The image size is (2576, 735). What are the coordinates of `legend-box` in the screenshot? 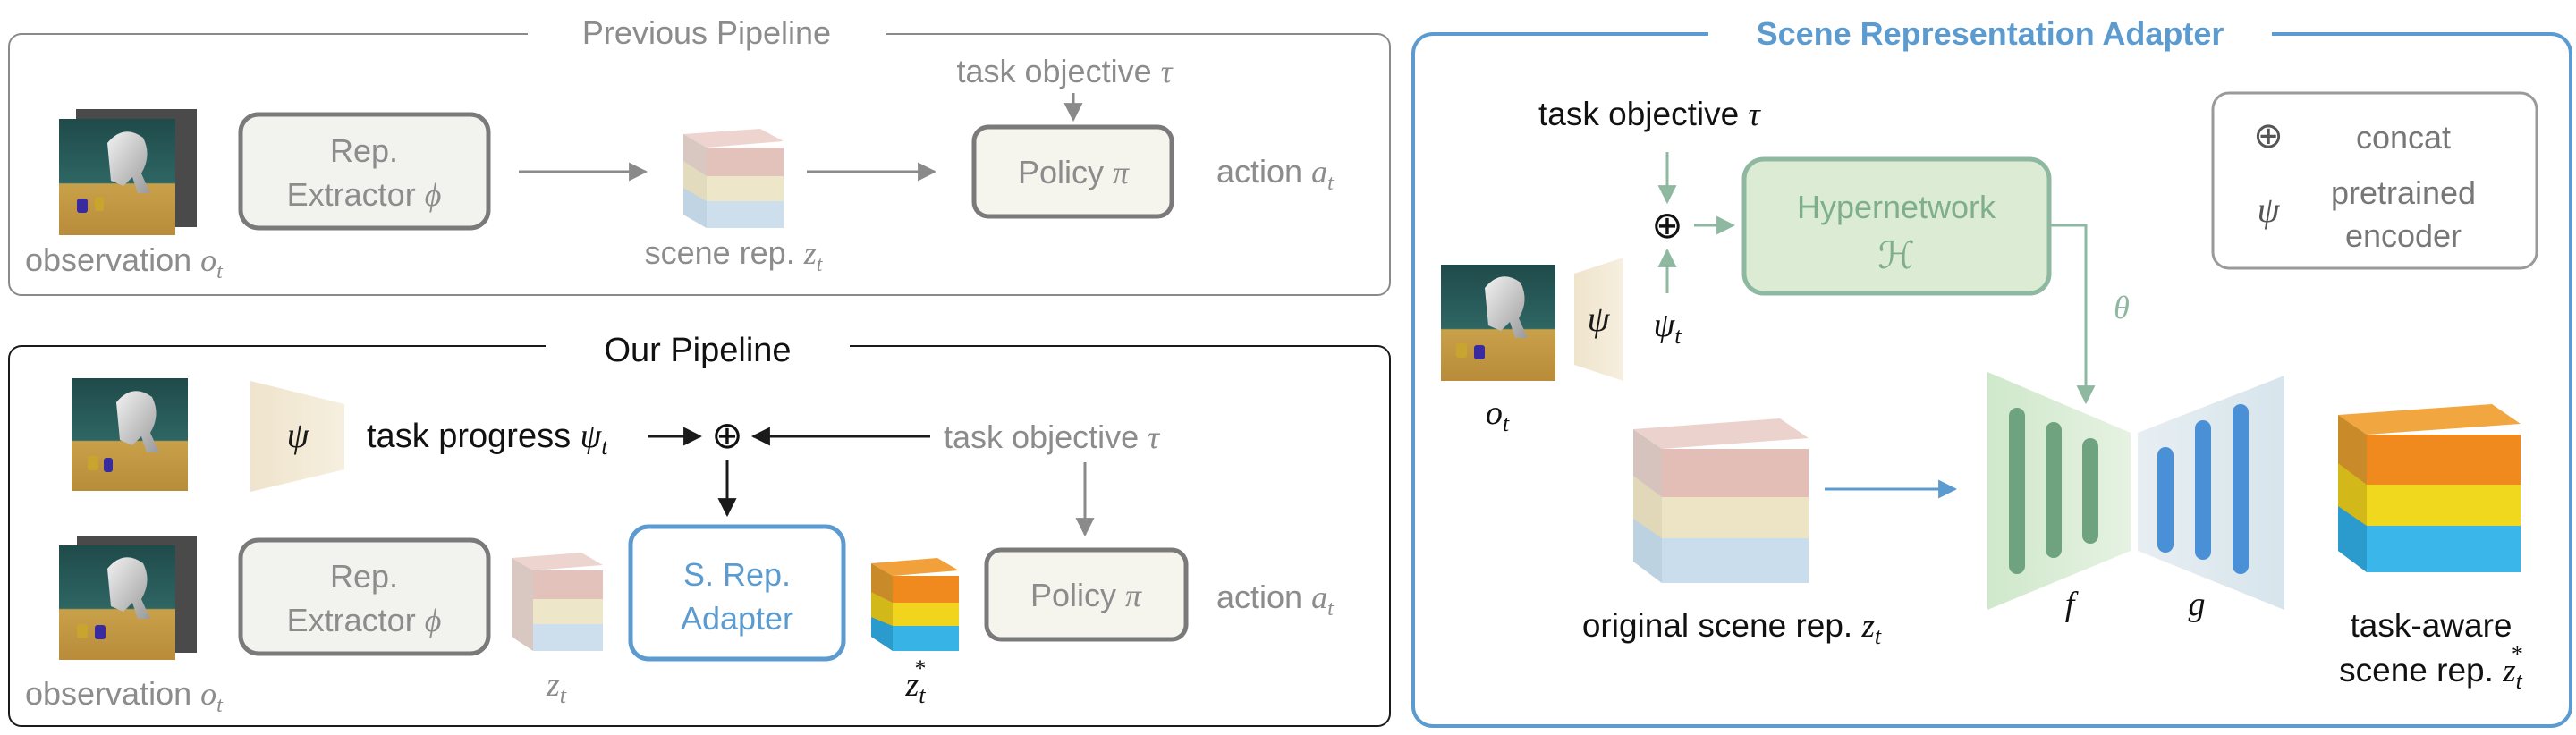 It's located at (2374, 180).